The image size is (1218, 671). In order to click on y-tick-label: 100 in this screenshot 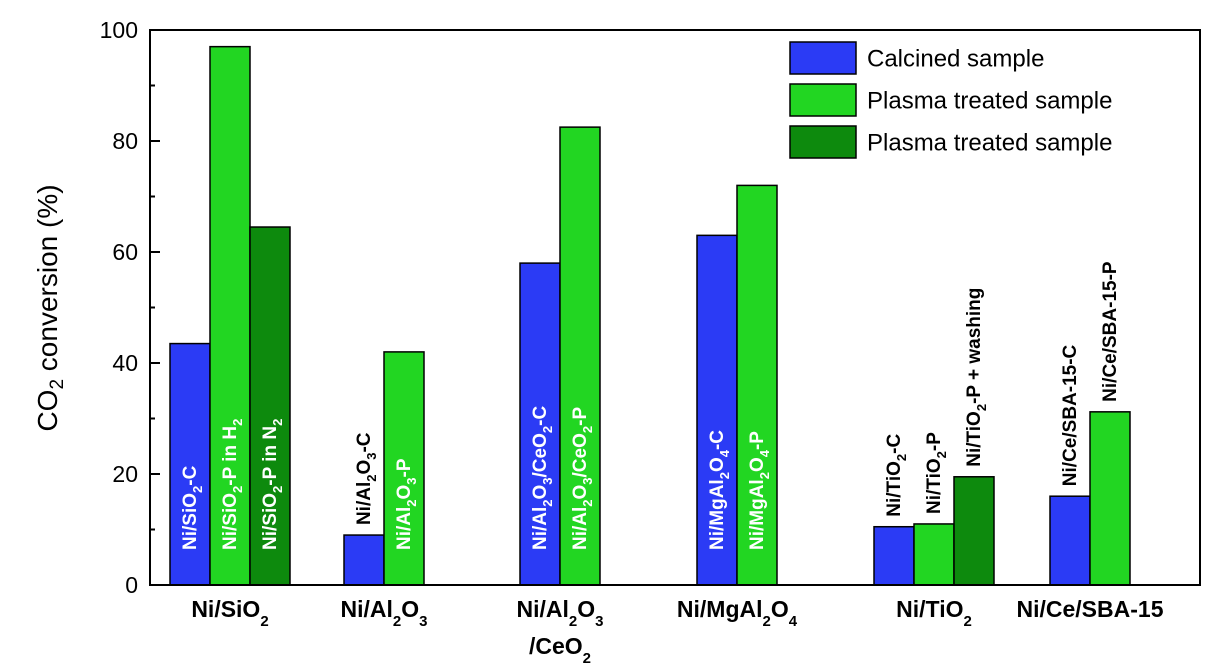, I will do `click(119, 30)`.